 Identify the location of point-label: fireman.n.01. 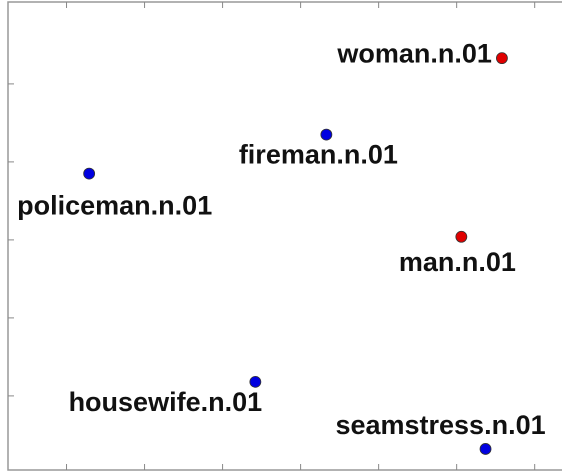
(318, 155).